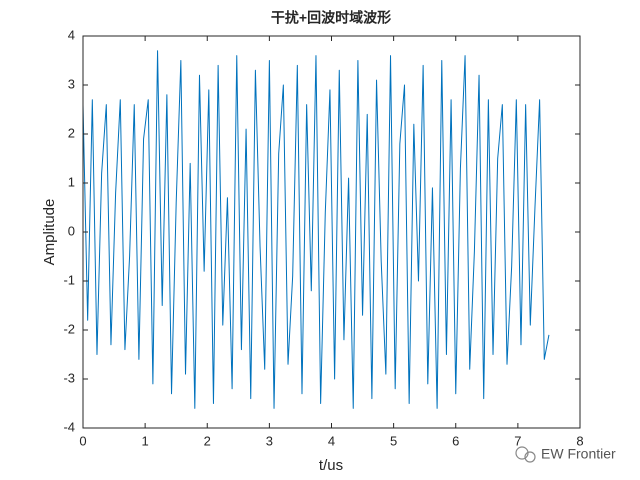  Describe the element at coordinates (207, 440) in the screenshot. I see `x-tick-label: 2` at that location.